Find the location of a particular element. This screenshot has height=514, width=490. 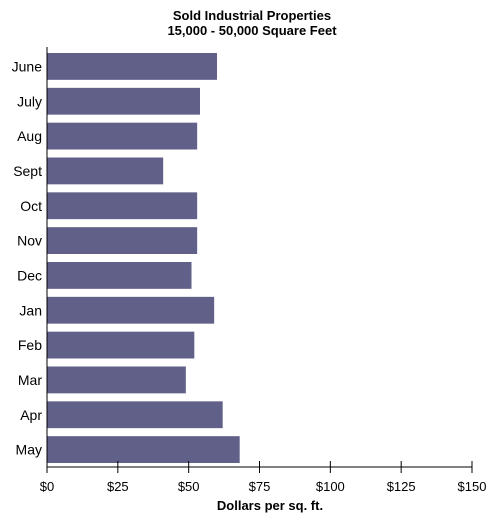

y-tick-label: Dec is located at coordinates (29, 275).